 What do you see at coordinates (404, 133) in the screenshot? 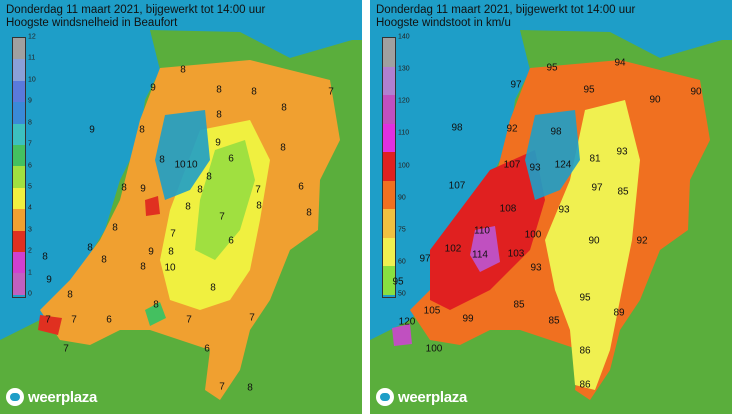
I see `legend-tick-label: 110` at bounding box center [404, 133].